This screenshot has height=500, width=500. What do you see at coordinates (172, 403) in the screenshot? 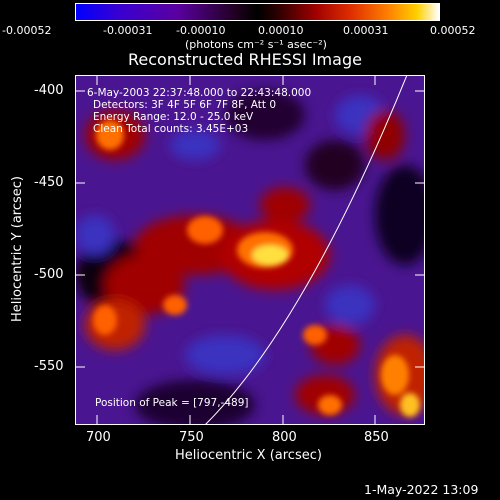
I see `peak-position-label: Position of Peak = [797,-489]` at bounding box center [172, 403].